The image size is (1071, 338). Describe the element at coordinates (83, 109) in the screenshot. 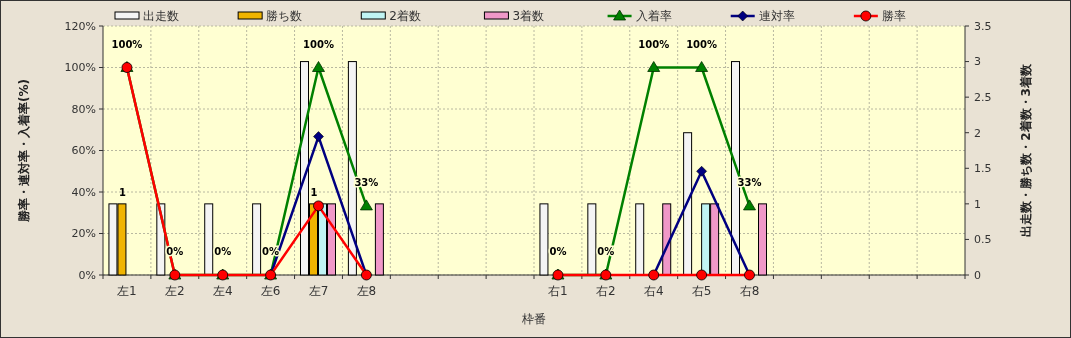

I see `y-tick-label: 80%` at that location.